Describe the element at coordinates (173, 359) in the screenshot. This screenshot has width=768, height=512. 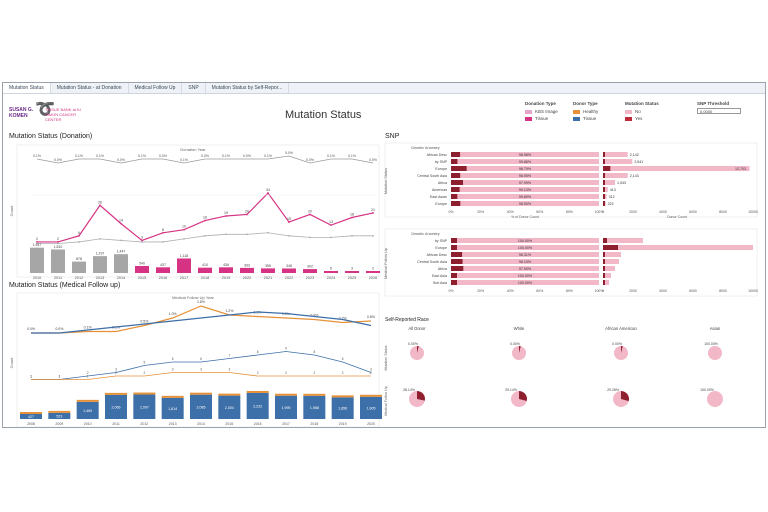
I see `medical-count-label: 6` at that location.